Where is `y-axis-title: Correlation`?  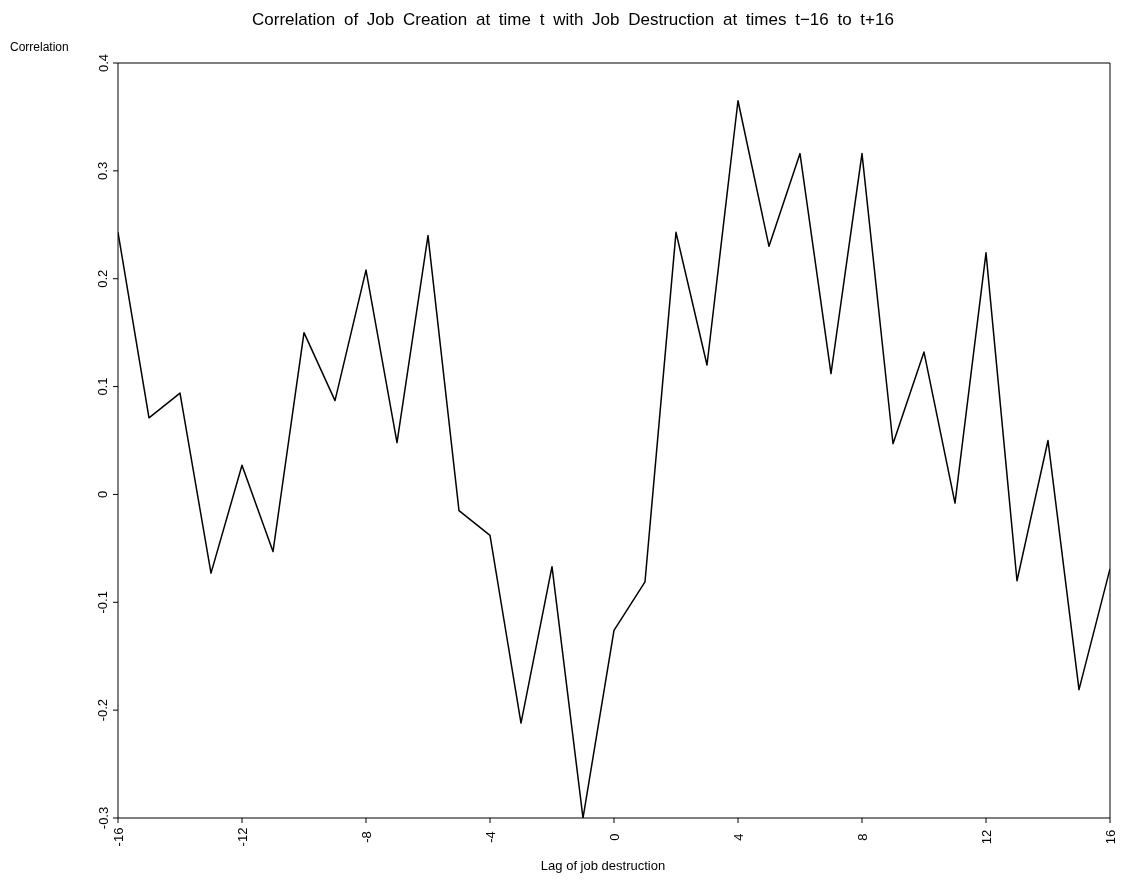 y-axis-title: Correlation is located at coordinates (39, 47).